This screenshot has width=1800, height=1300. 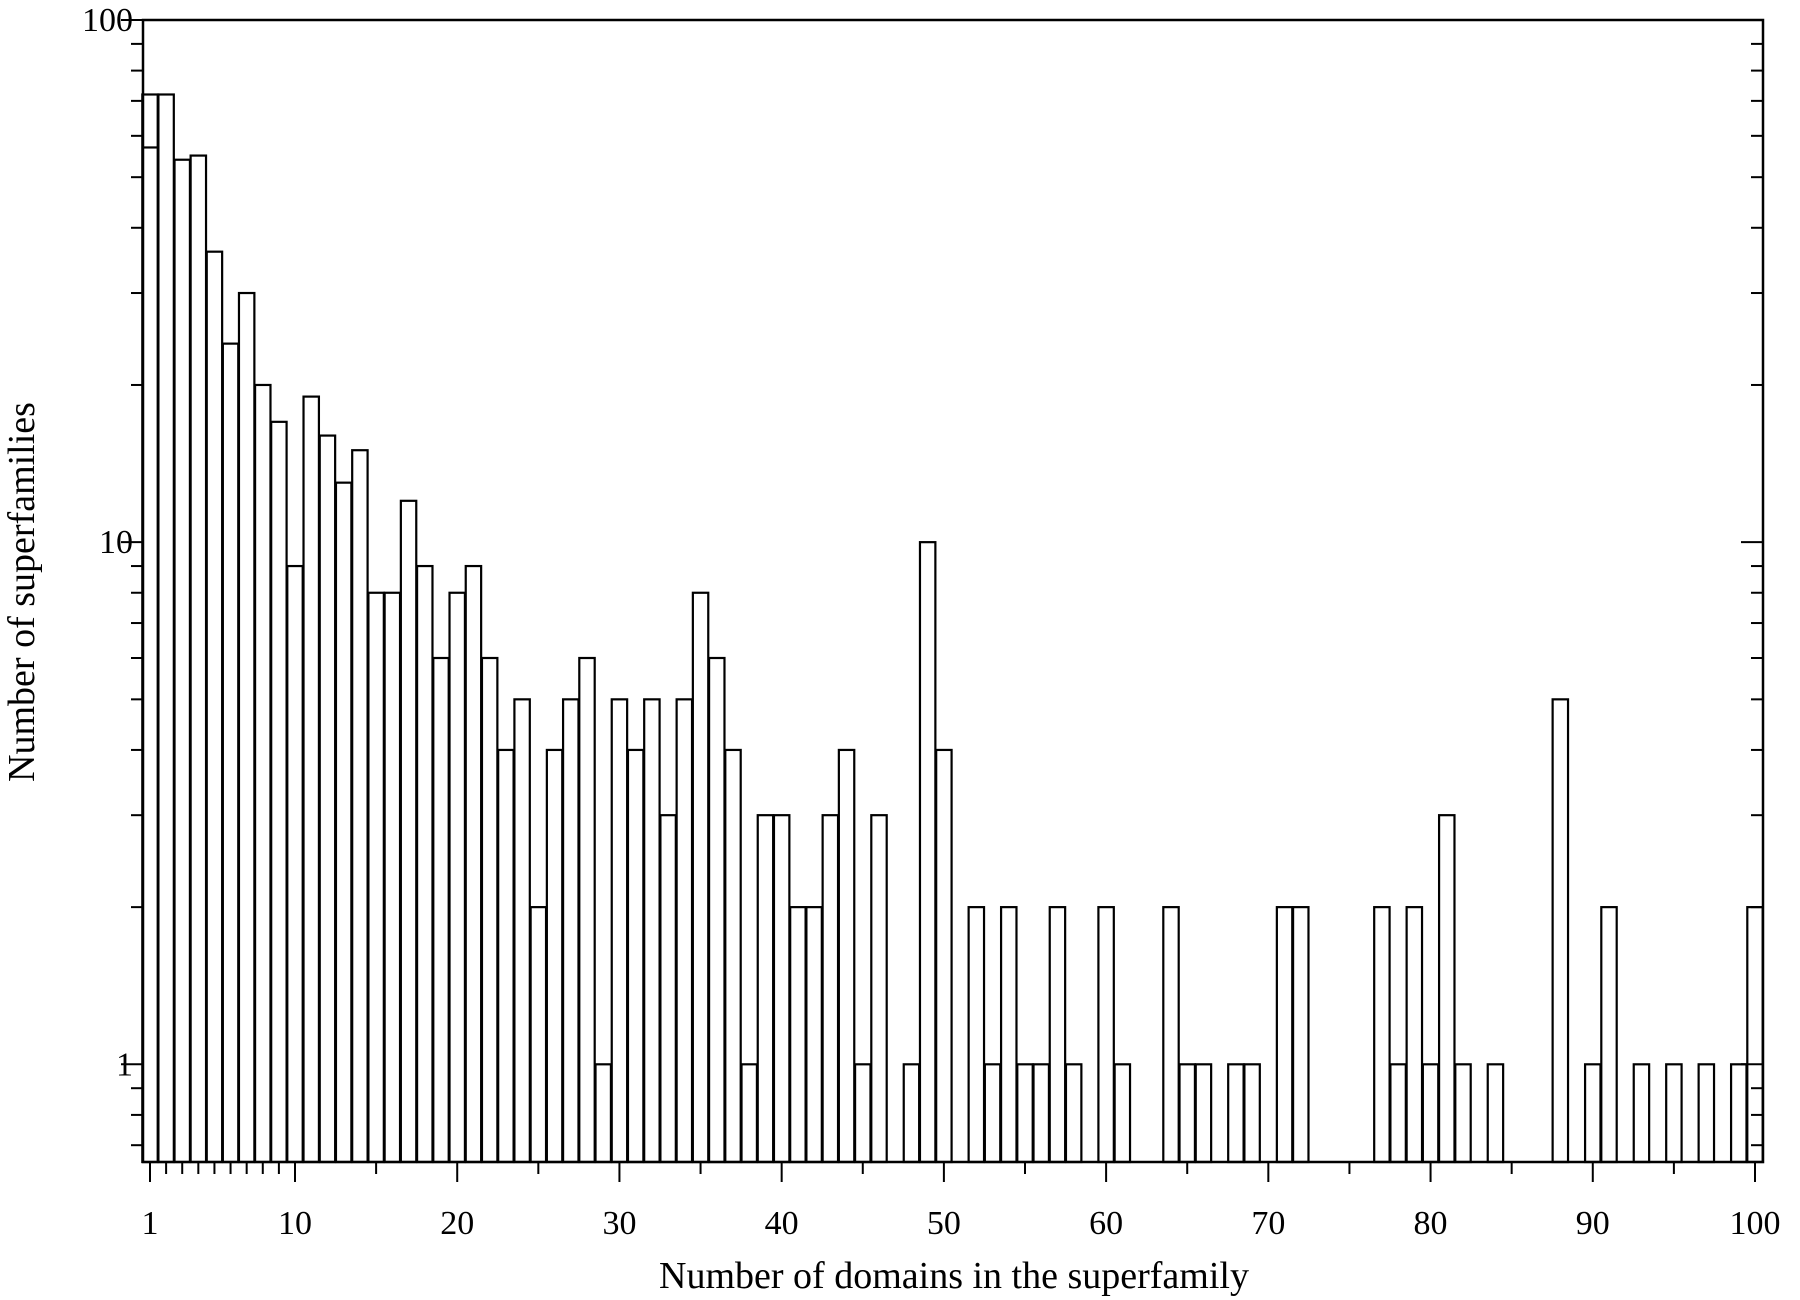 What do you see at coordinates (619, 1223) in the screenshot?
I see `x-tick-label-30: 30` at bounding box center [619, 1223].